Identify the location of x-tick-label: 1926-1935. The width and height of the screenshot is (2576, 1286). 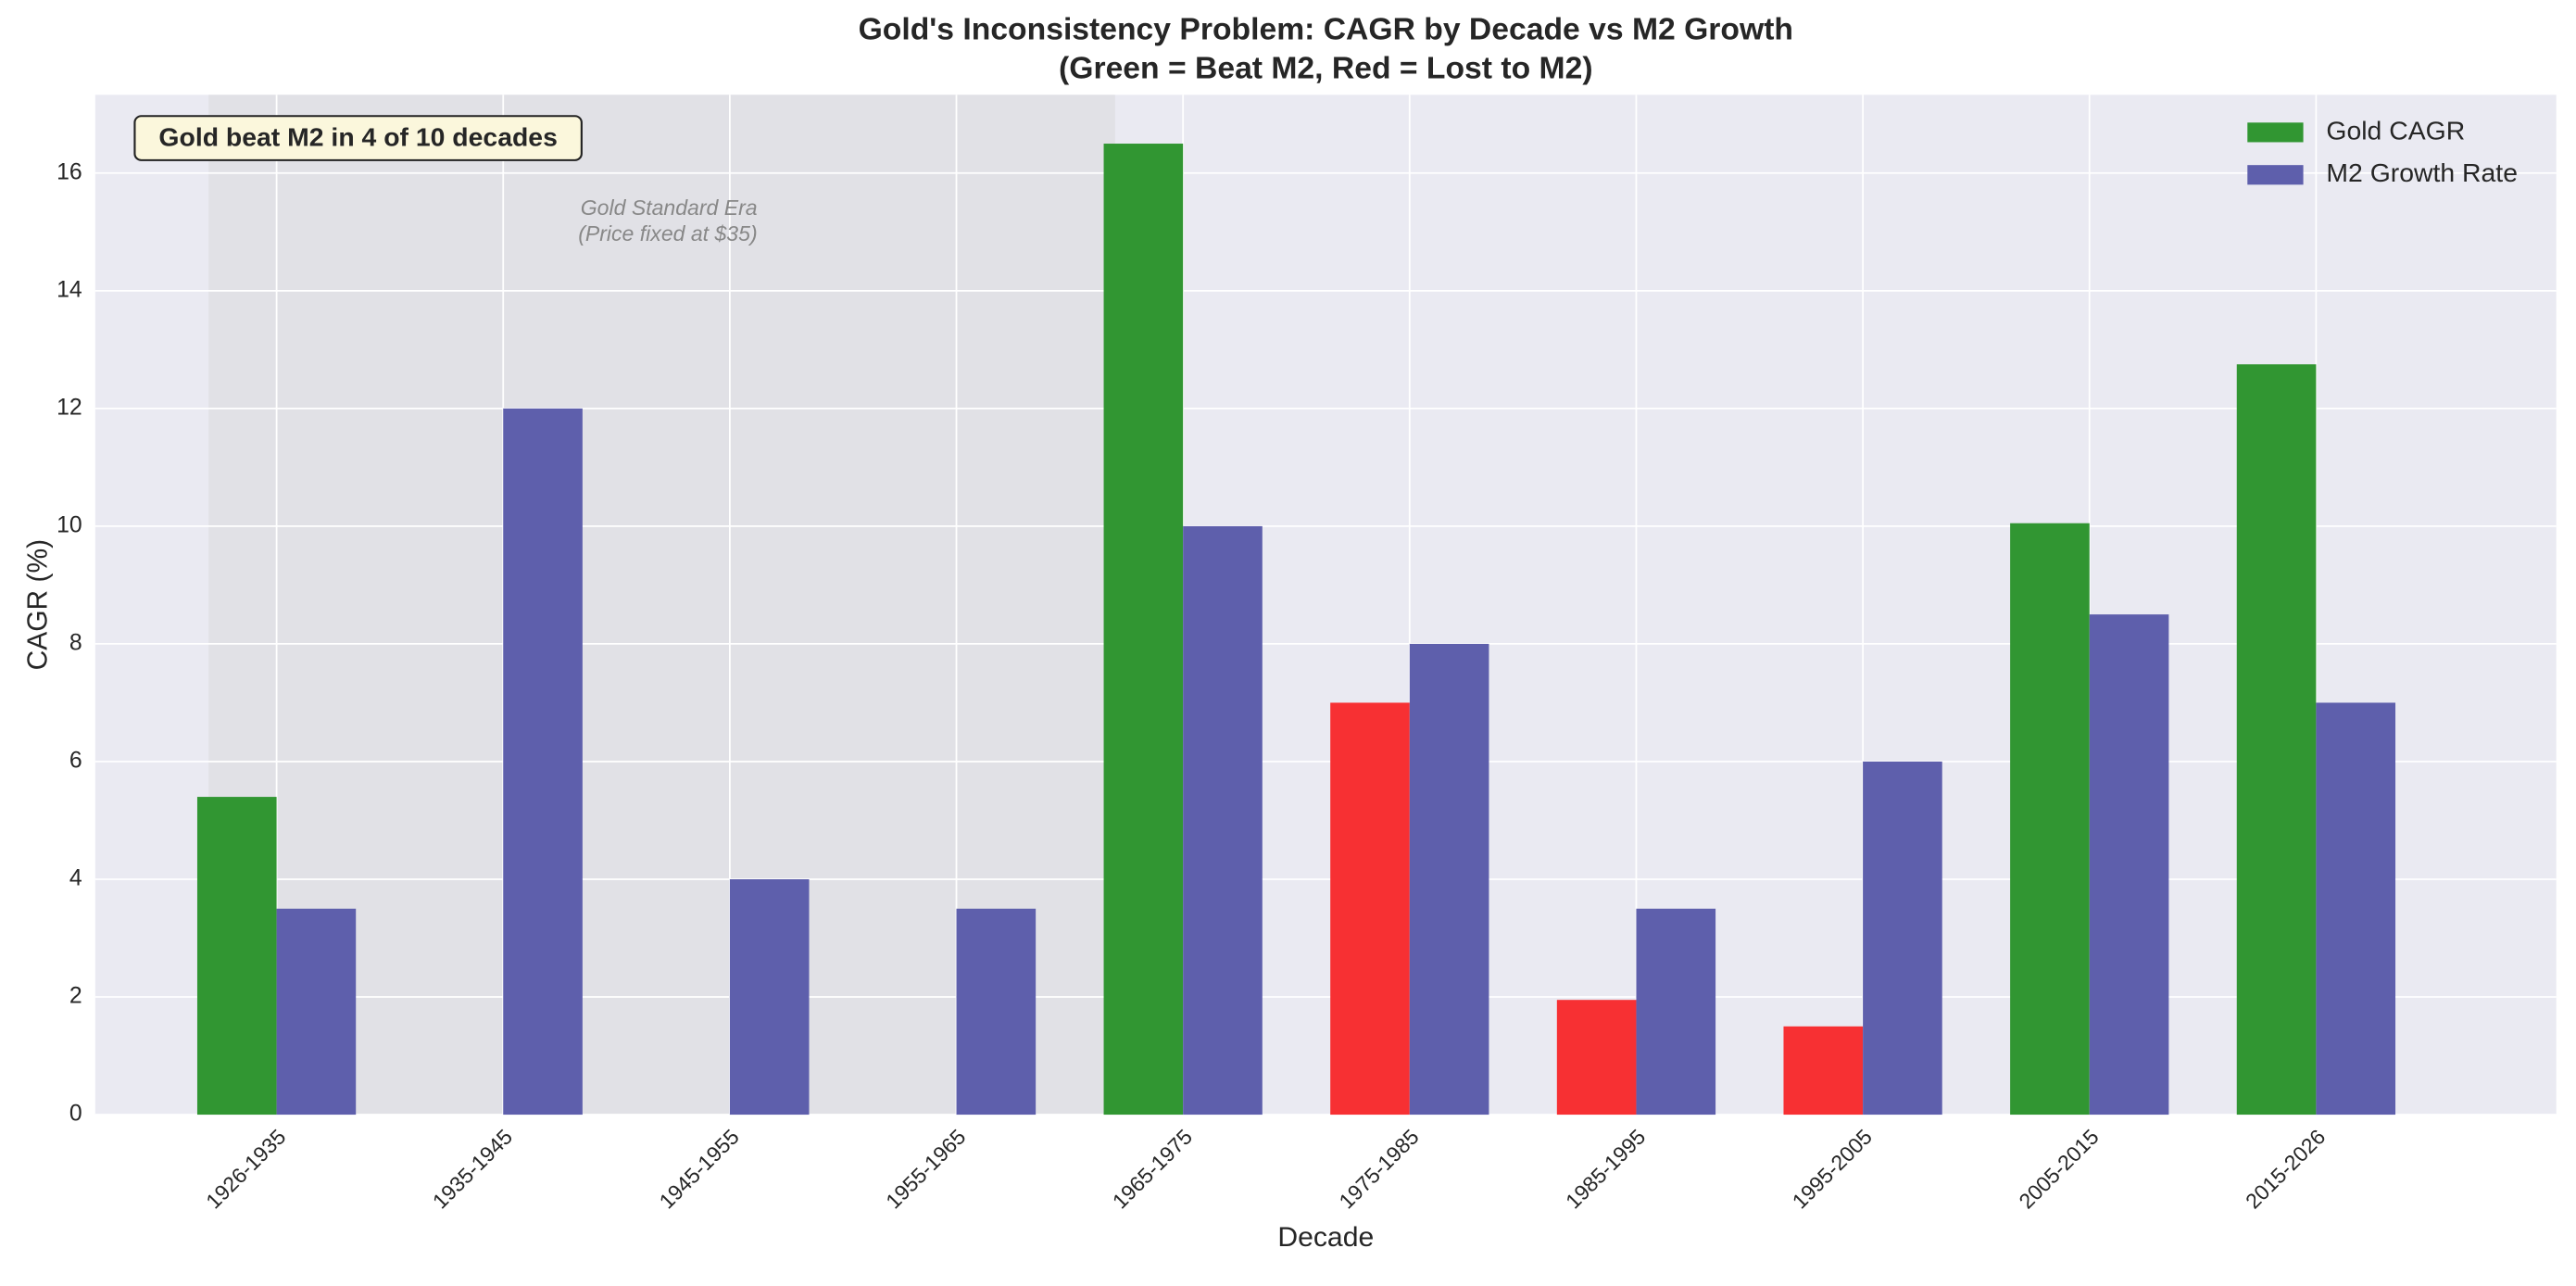
(245, 1170).